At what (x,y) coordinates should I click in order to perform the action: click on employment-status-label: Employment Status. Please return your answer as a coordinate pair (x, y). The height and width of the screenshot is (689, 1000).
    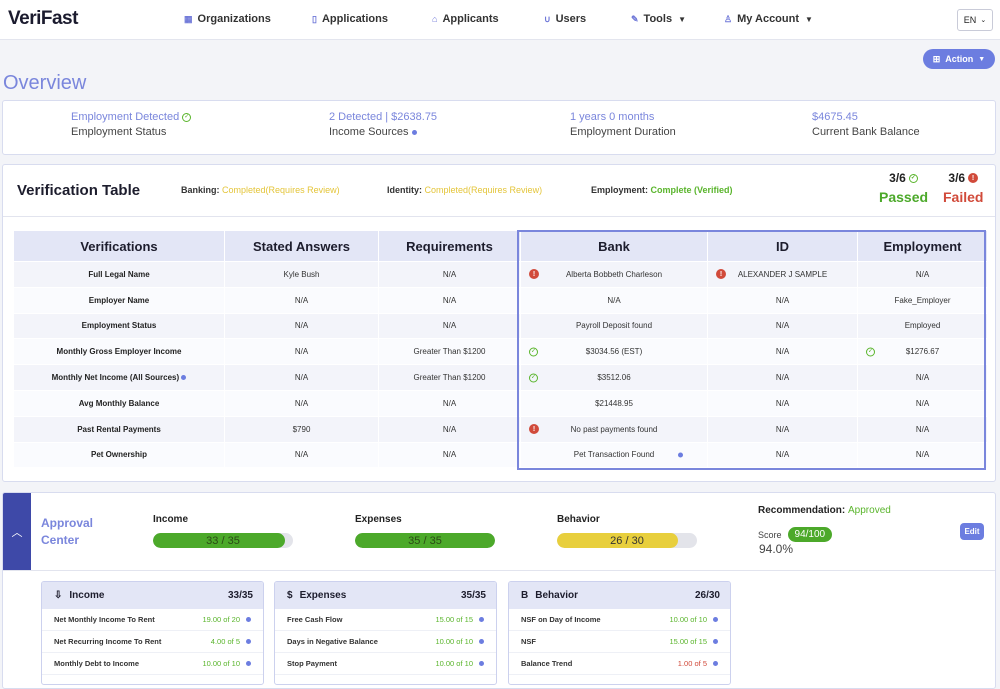
    Looking at the image, I should click on (119, 132).